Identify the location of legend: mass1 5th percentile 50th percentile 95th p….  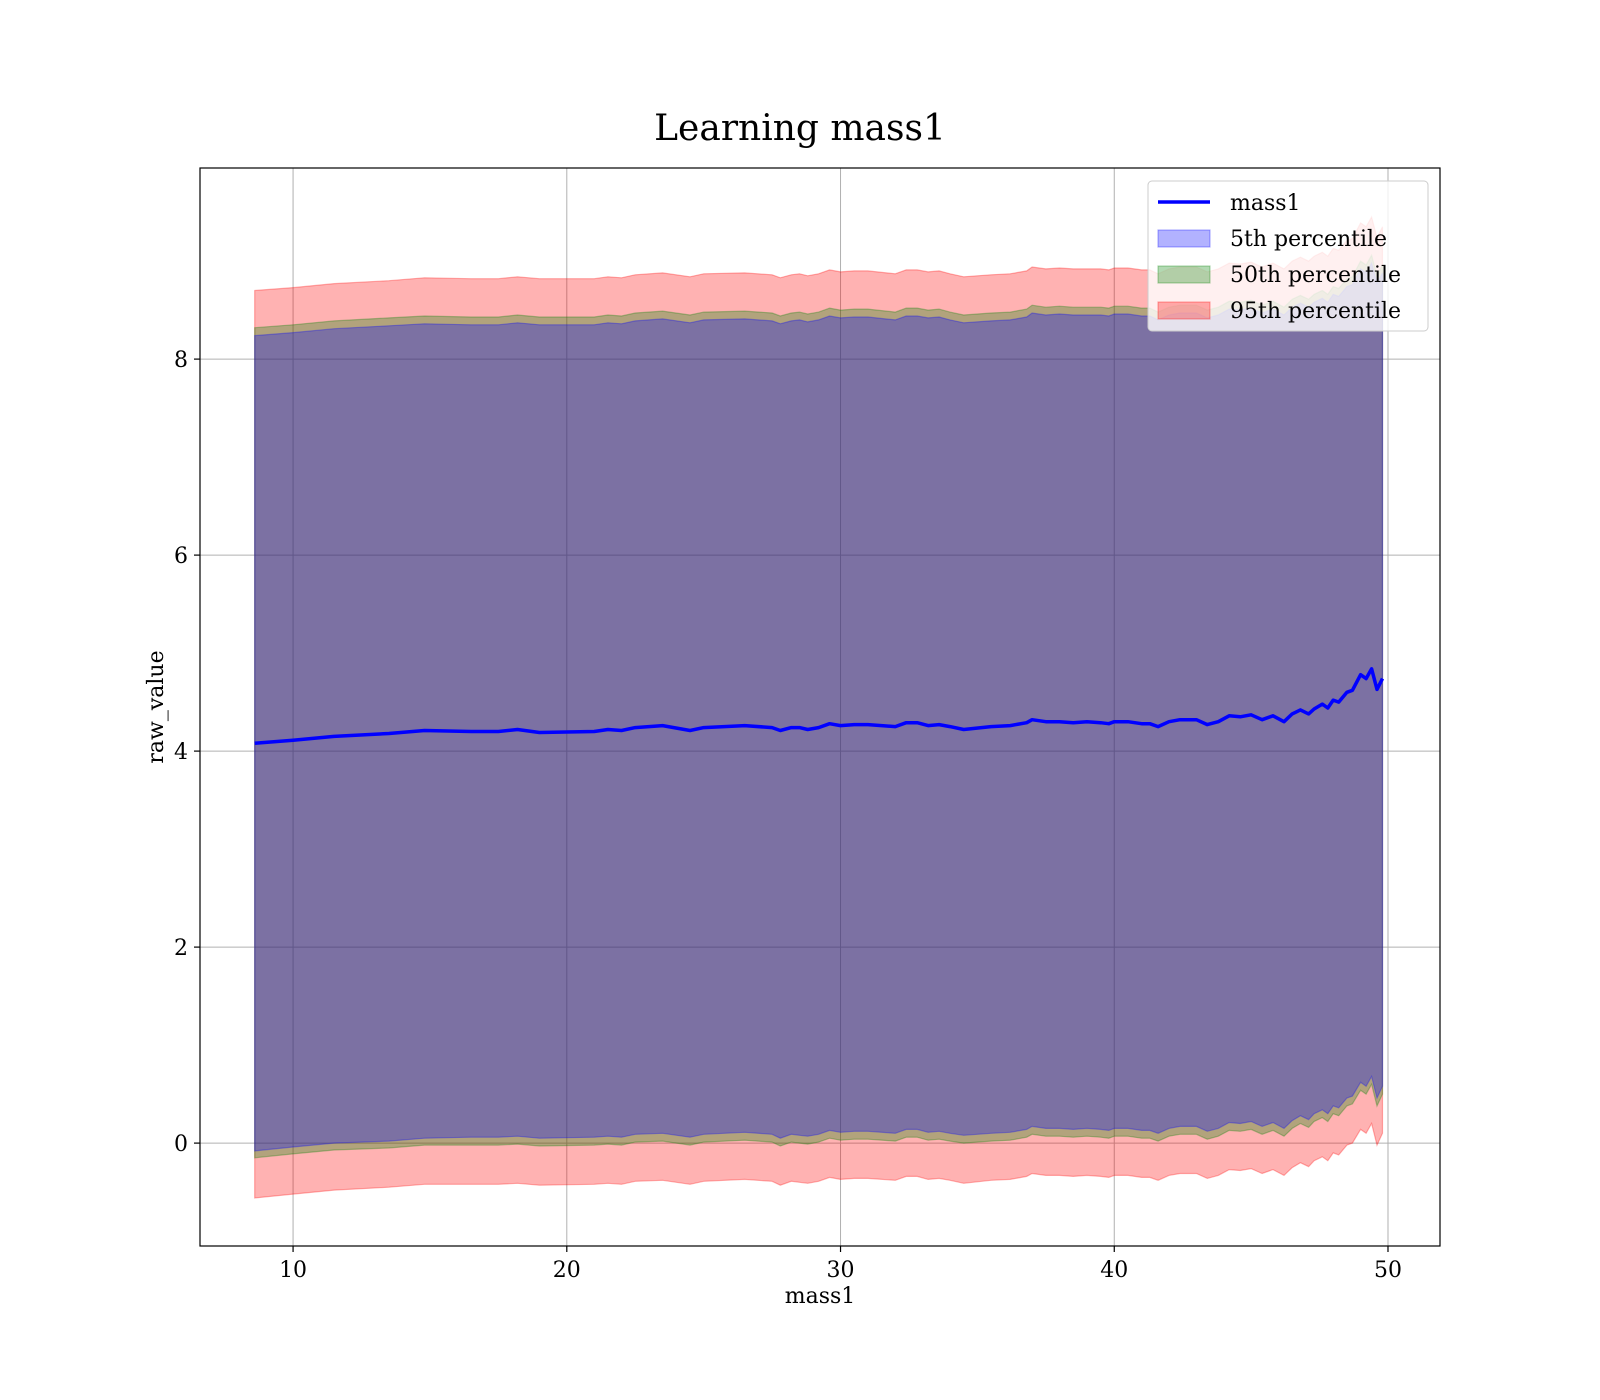
(1288, 256).